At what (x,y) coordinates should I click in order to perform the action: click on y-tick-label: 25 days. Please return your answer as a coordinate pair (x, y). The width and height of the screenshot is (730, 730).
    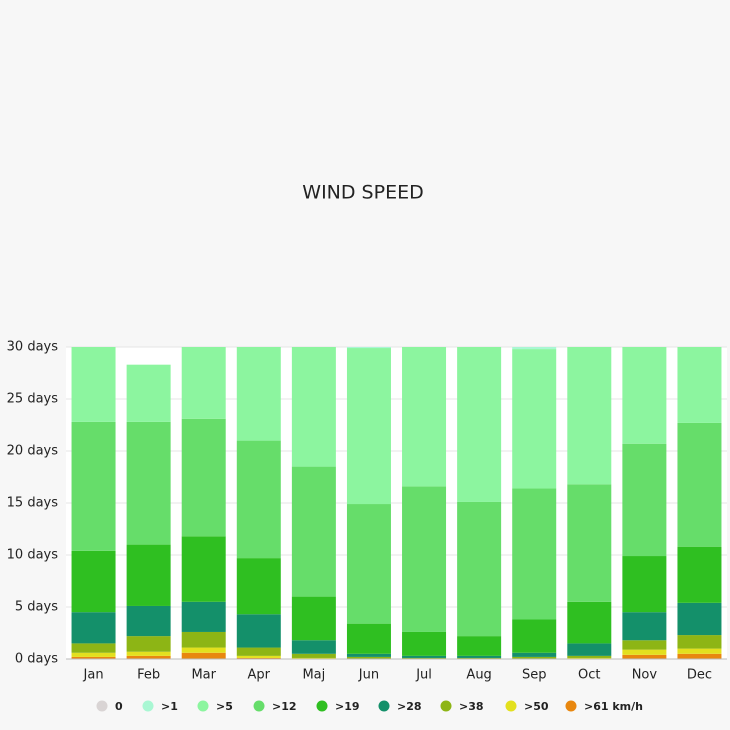
    Looking at the image, I should click on (33, 399).